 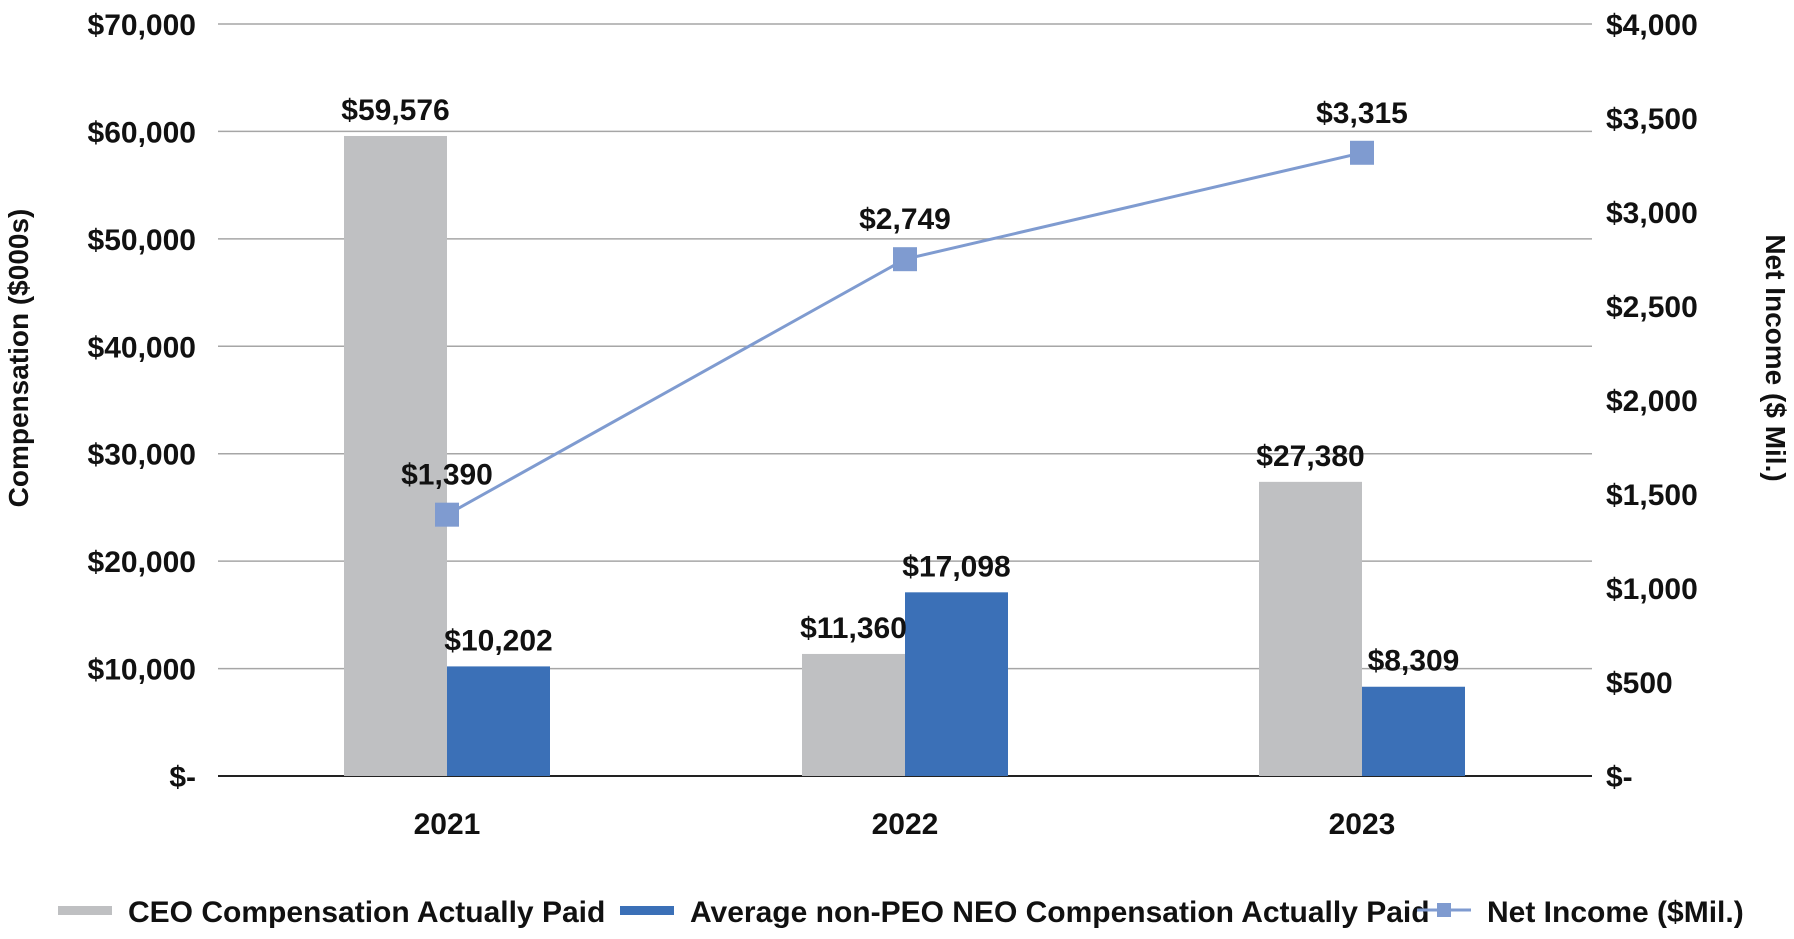 I want to click on left-tick-label: $50,000, so click(x=142, y=240).